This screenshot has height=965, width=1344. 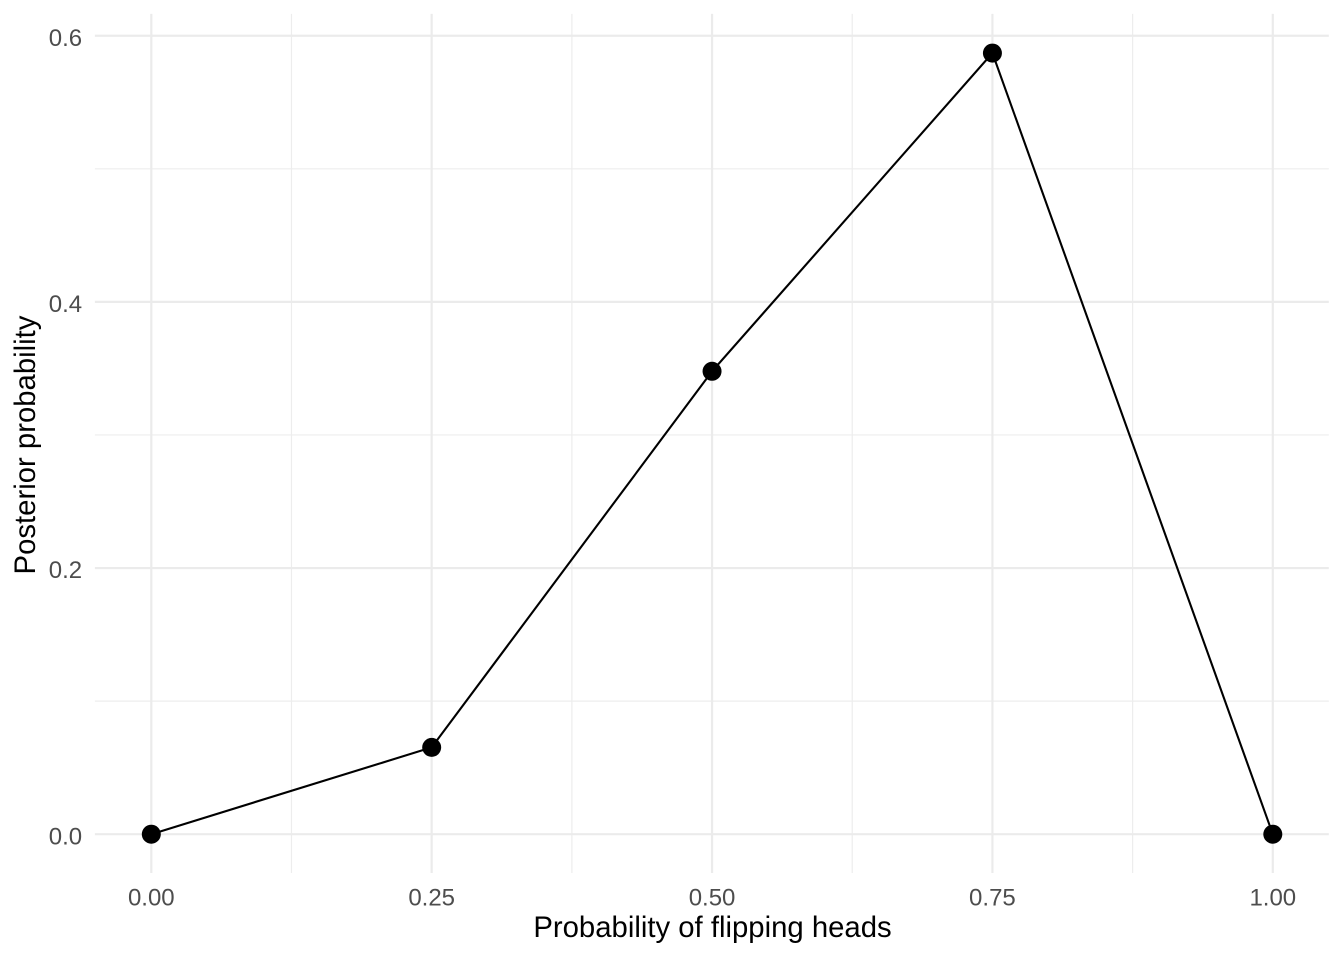 What do you see at coordinates (712, 927) in the screenshot?
I see `svg-text: Probability of flipping heads` at bounding box center [712, 927].